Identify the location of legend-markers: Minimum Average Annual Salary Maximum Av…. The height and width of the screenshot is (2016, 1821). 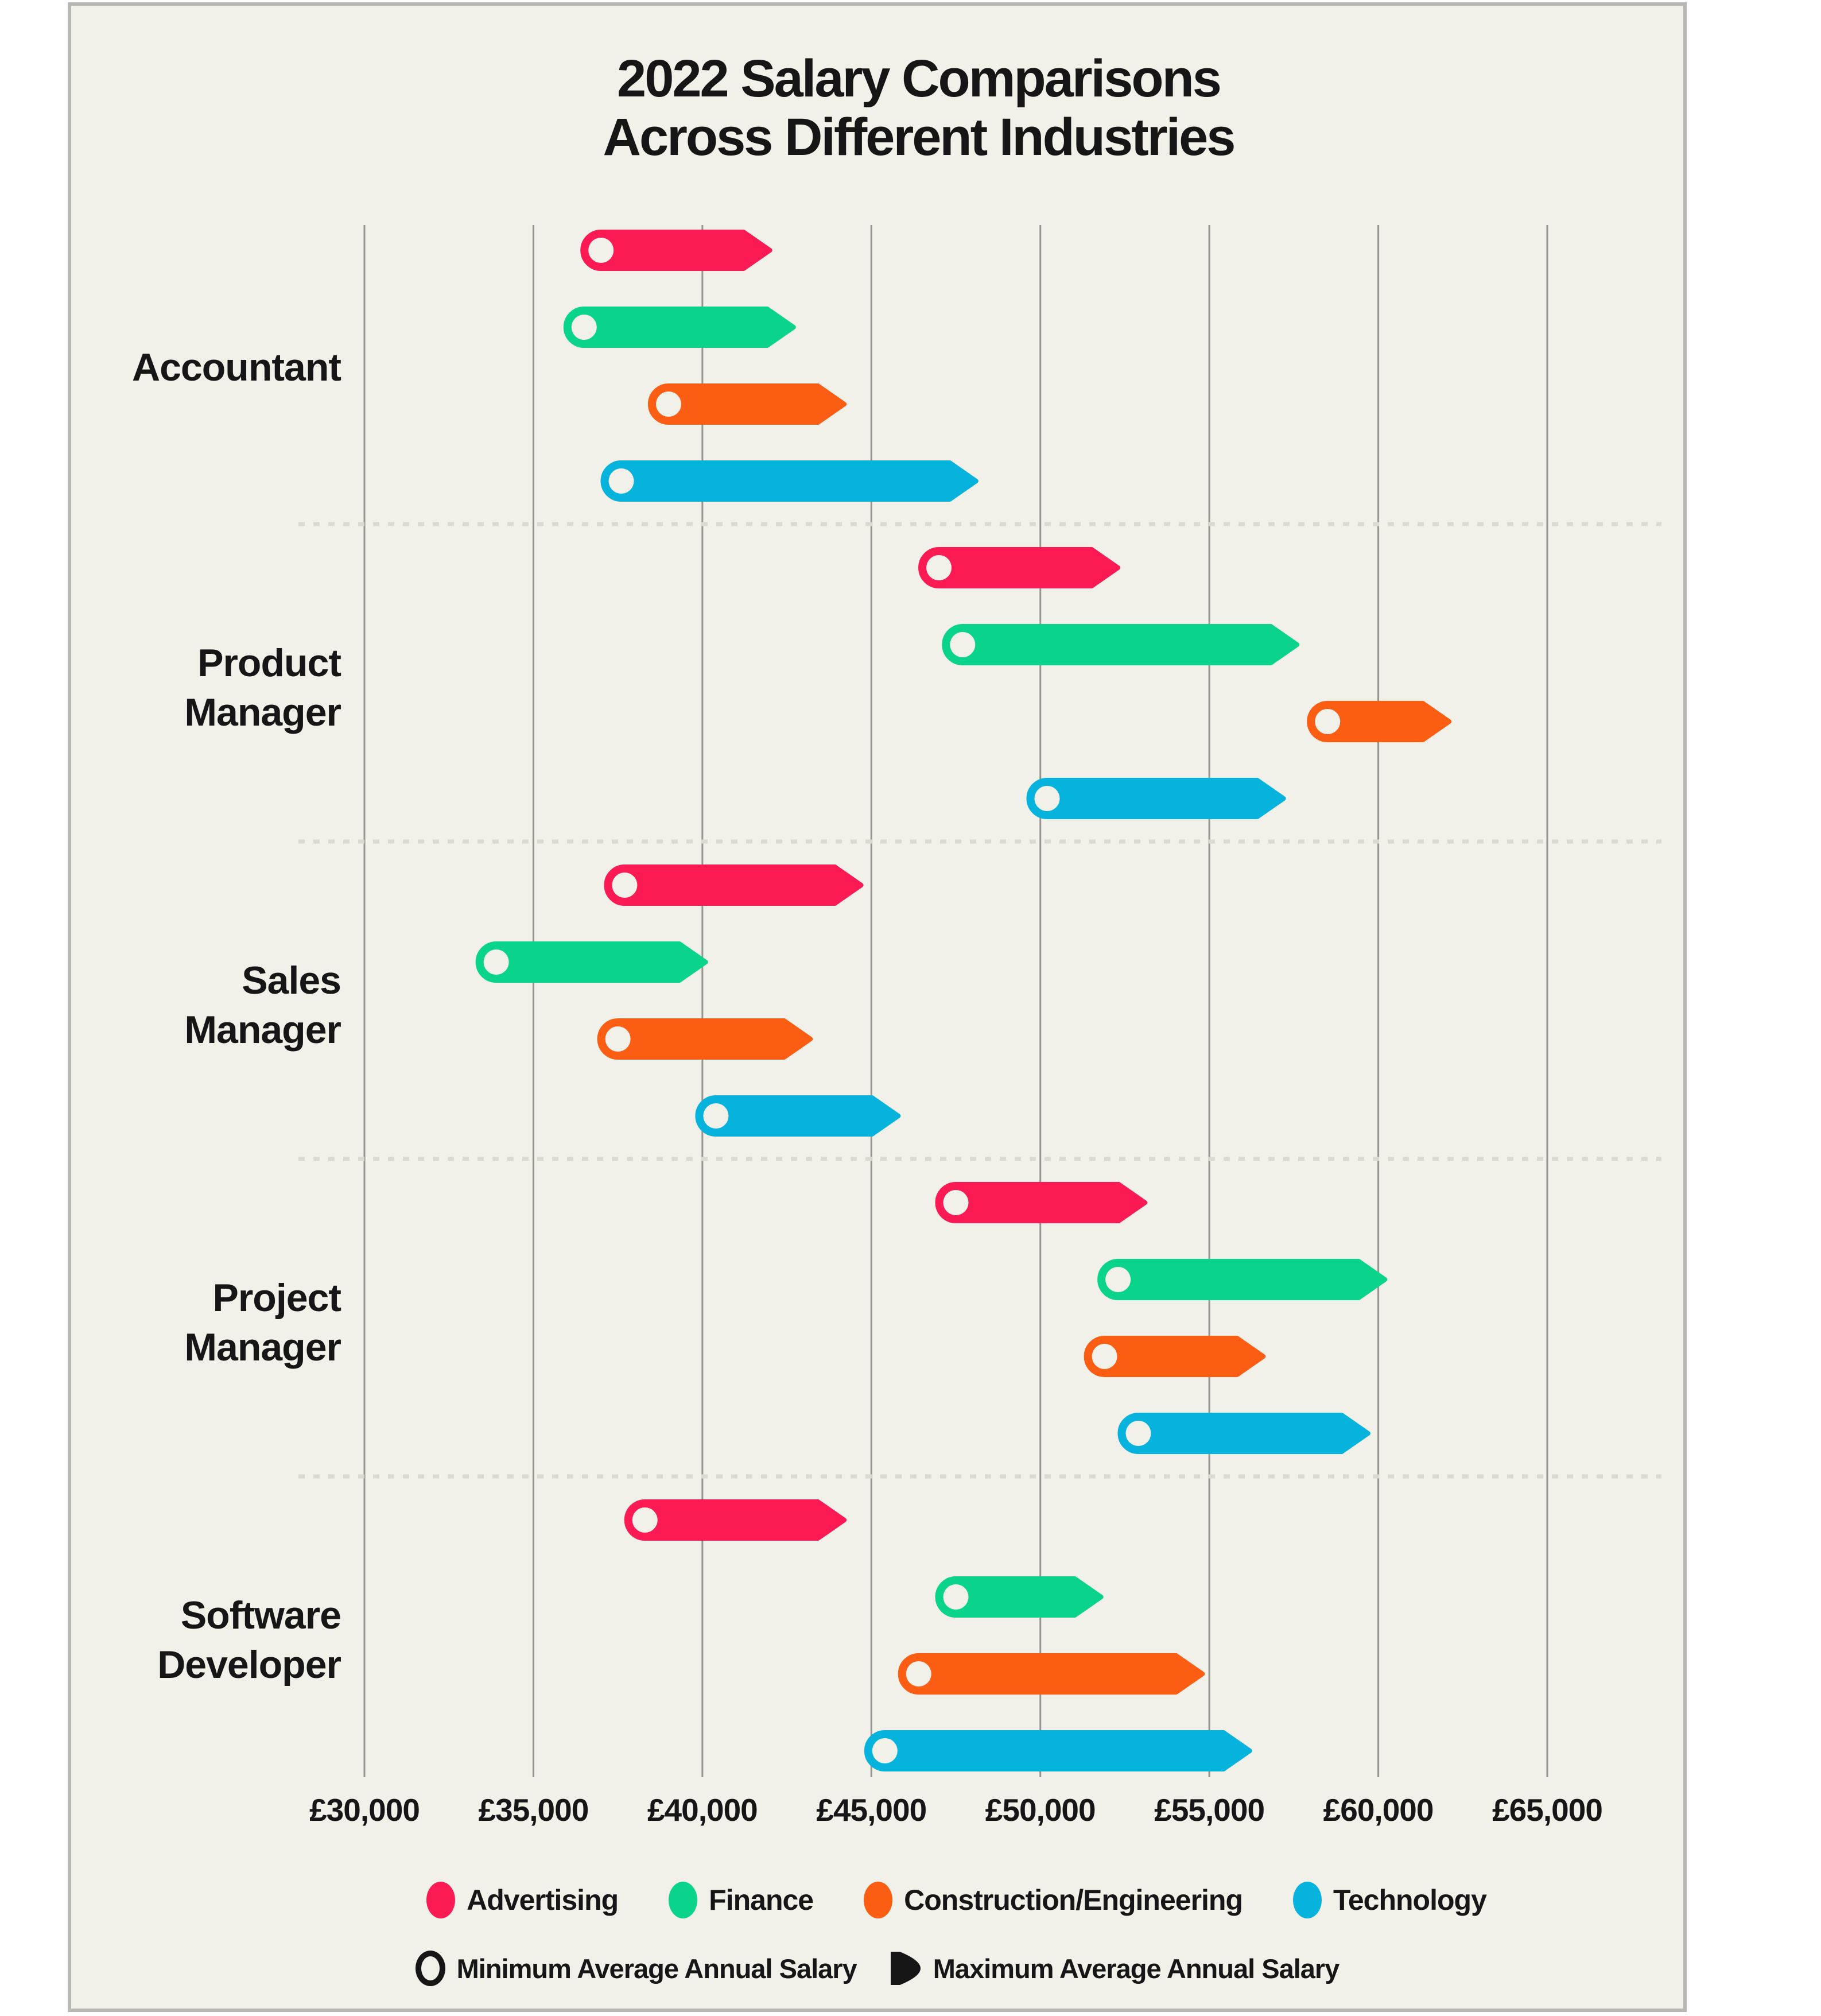
(877, 1968).